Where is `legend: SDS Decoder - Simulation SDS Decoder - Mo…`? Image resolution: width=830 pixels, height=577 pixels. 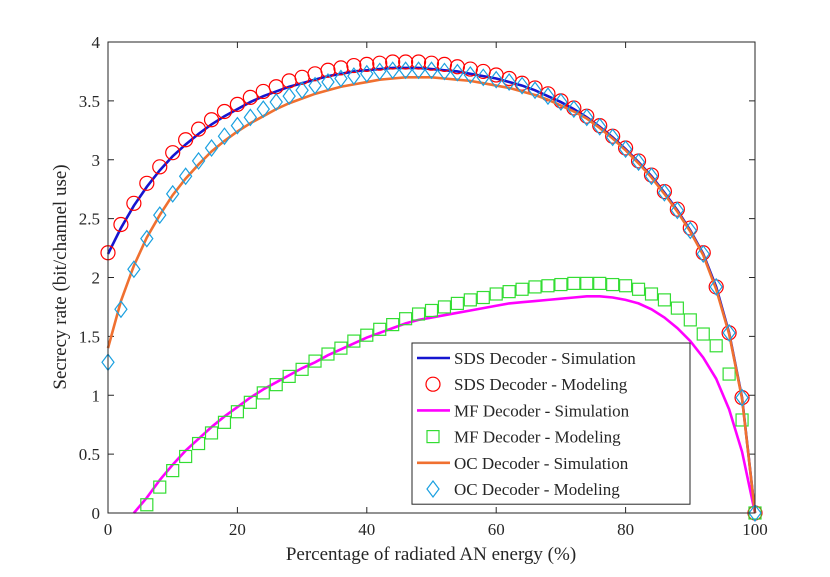
legend: SDS Decoder - Simulation SDS Decoder - Mo… is located at coordinates (551, 423).